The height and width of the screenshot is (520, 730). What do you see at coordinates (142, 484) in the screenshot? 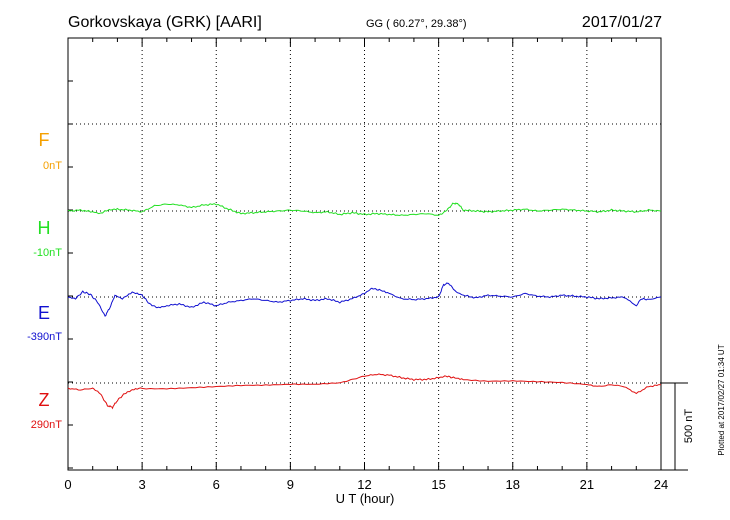
I see `x-tick-label: 3` at bounding box center [142, 484].